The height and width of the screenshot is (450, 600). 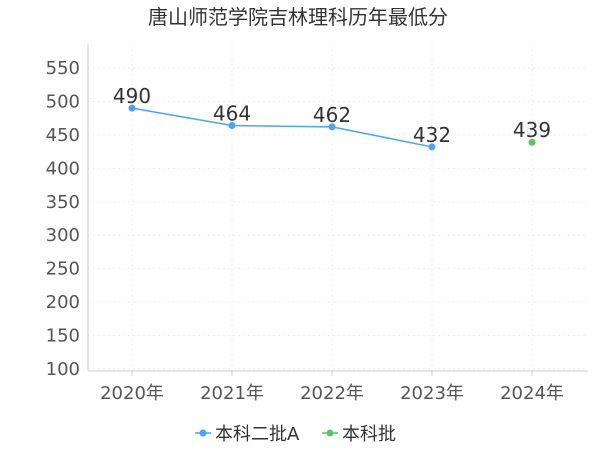 I want to click on y-tick-label: 250, so click(x=63, y=269).